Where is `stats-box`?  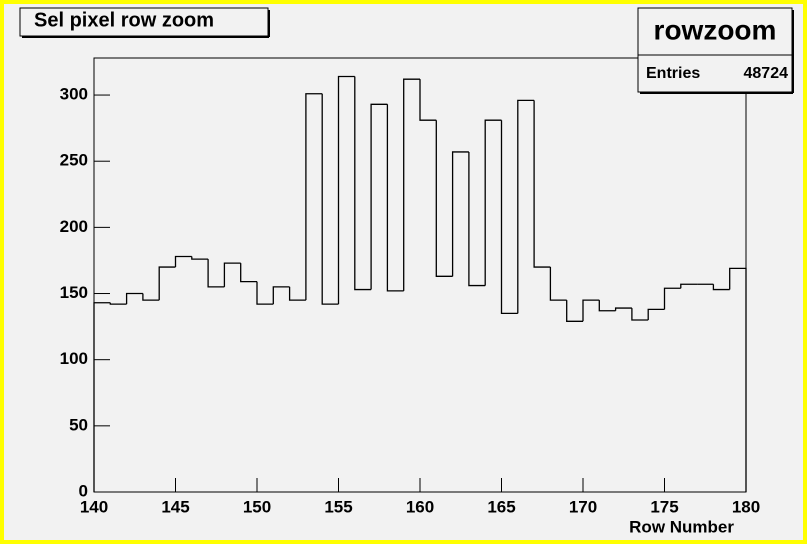
stats-box is located at coordinates (715, 50).